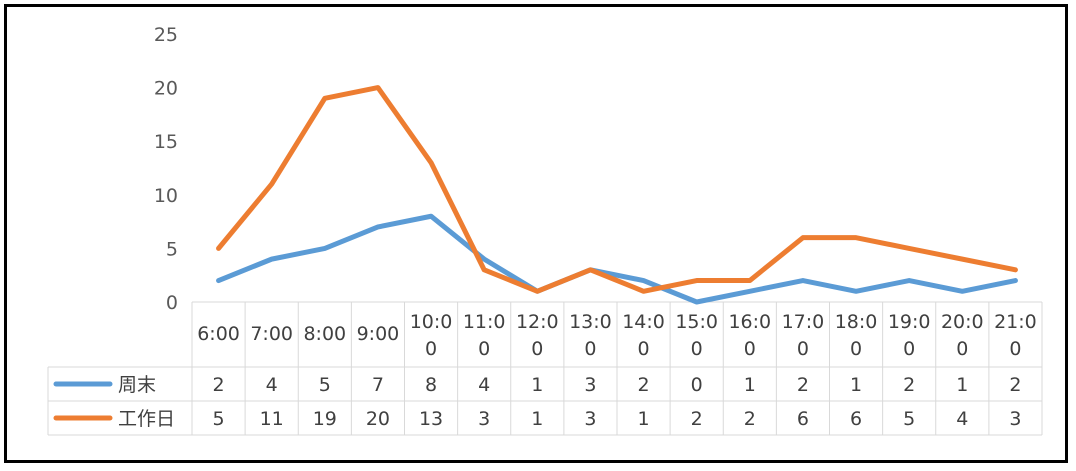  What do you see at coordinates (697, 385) in the screenshot?
I see `data-table-value: 0` at bounding box center [697, 385].